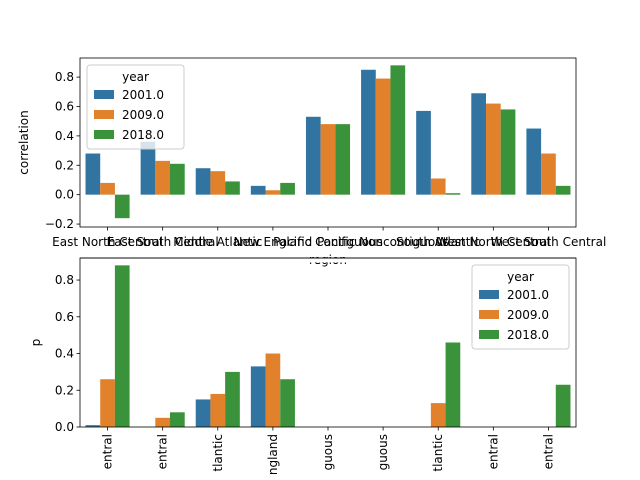  I want to click on bar-2009.0-8, so click(493, 149).